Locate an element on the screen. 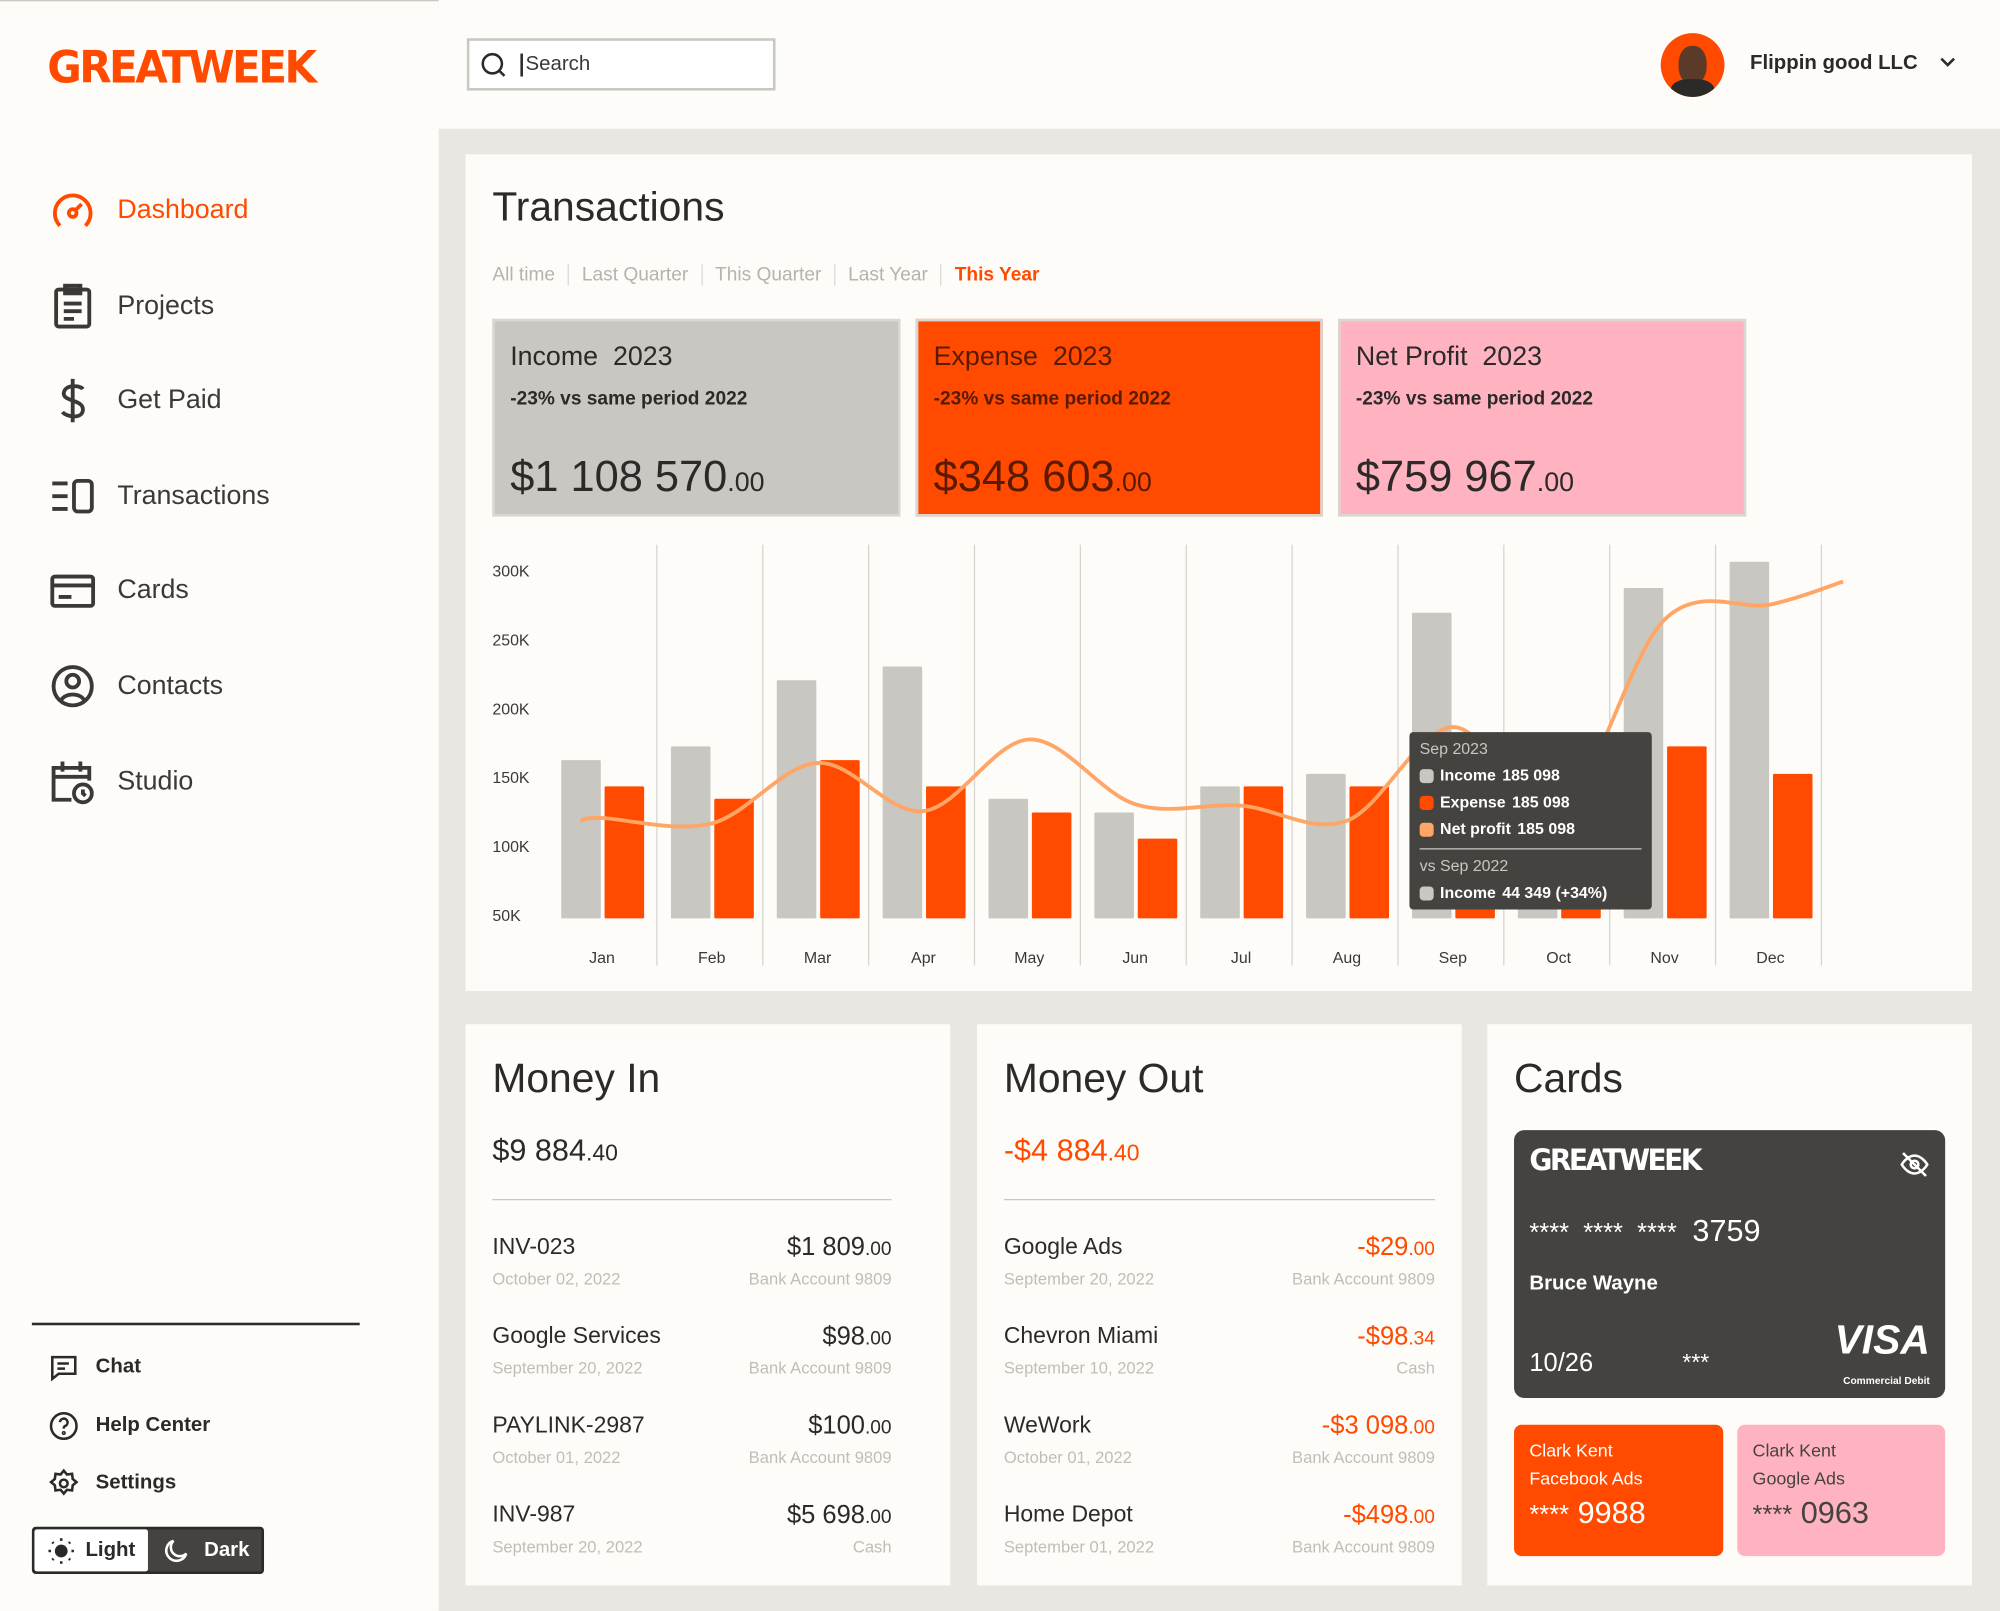 Image resolution: width=2000 pixels, height=1611 pixels. tab-this-year: This Year is located at coordinates (996, 275).